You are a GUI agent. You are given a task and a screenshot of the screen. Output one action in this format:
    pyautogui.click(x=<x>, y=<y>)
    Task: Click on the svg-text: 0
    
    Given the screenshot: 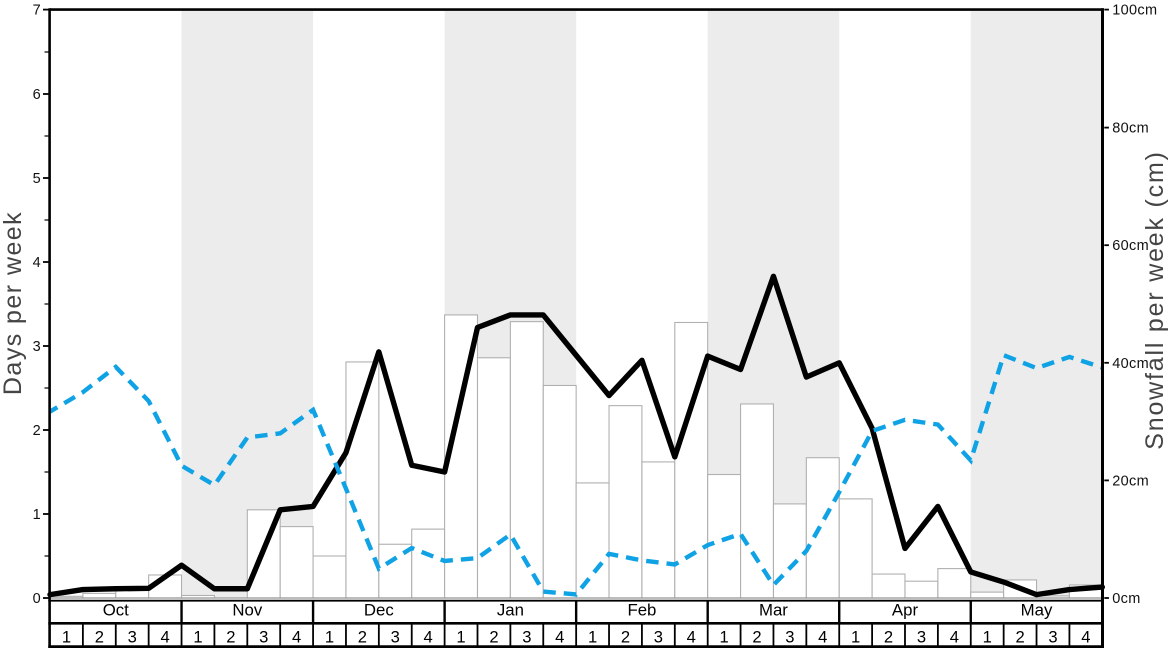 What is the action you would take?
    pyautogui.click(x=37, y=599)
    